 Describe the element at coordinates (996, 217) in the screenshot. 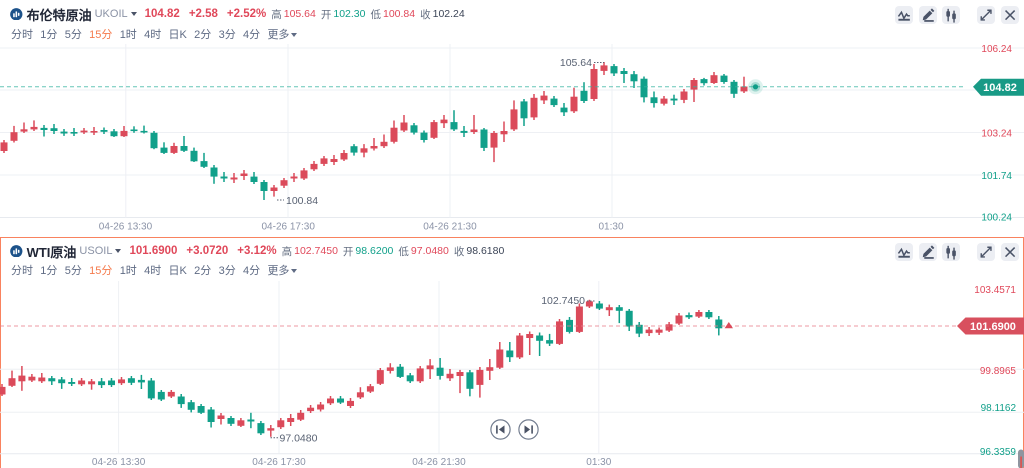

I see `svg-text: 100.24` at that location.